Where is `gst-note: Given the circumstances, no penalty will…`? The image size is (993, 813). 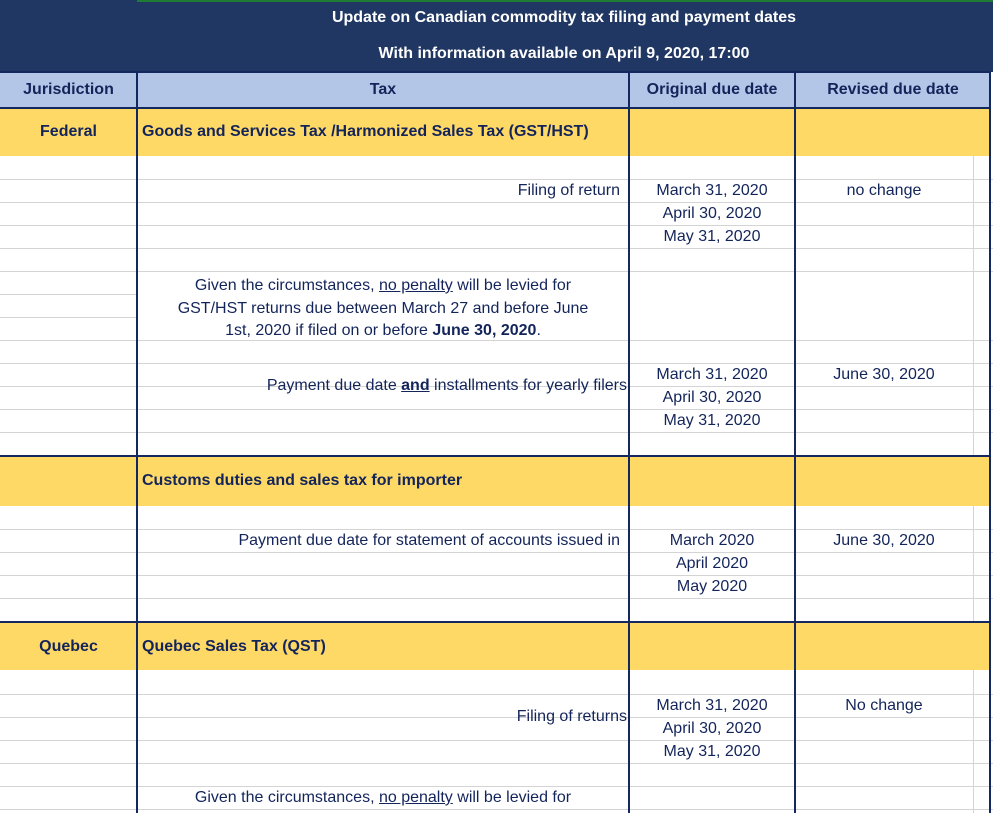
gst-note: Given the circumstances, no penalty will… is located at coordinates (383, 309).